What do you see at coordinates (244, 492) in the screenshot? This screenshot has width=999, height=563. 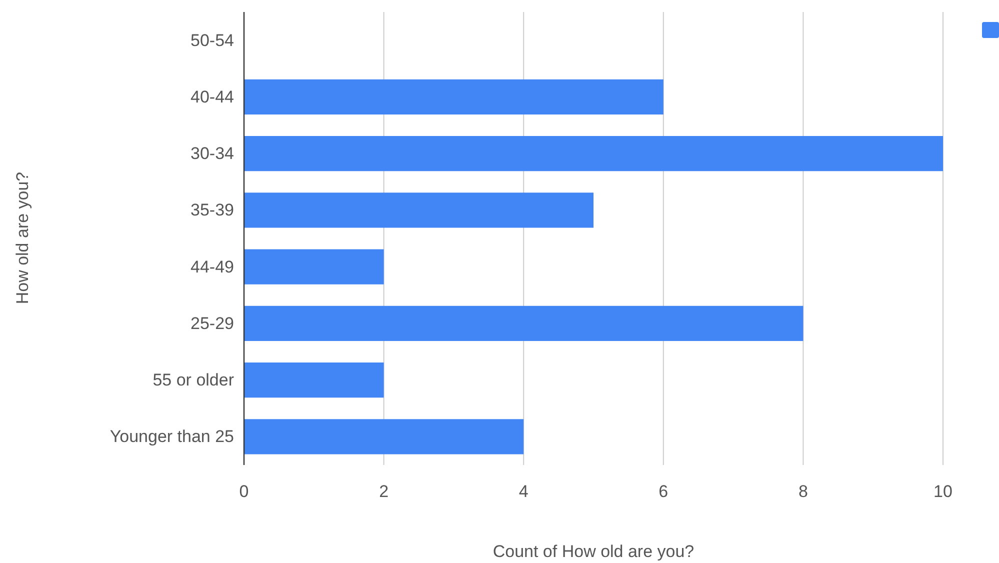 I see `x-tick-label: 0` at bounding box center [244, 492].